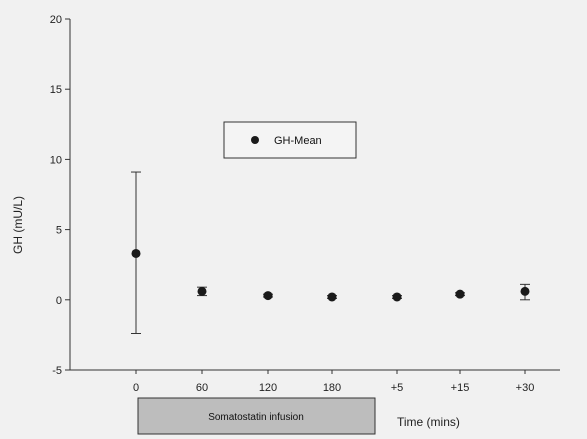 The height and width of the screenshot is (439, 587). What do you see at coordinates (59, 301) in the screenshot?
I see `y-tick-label: 0` at bounding box center [59, 301].